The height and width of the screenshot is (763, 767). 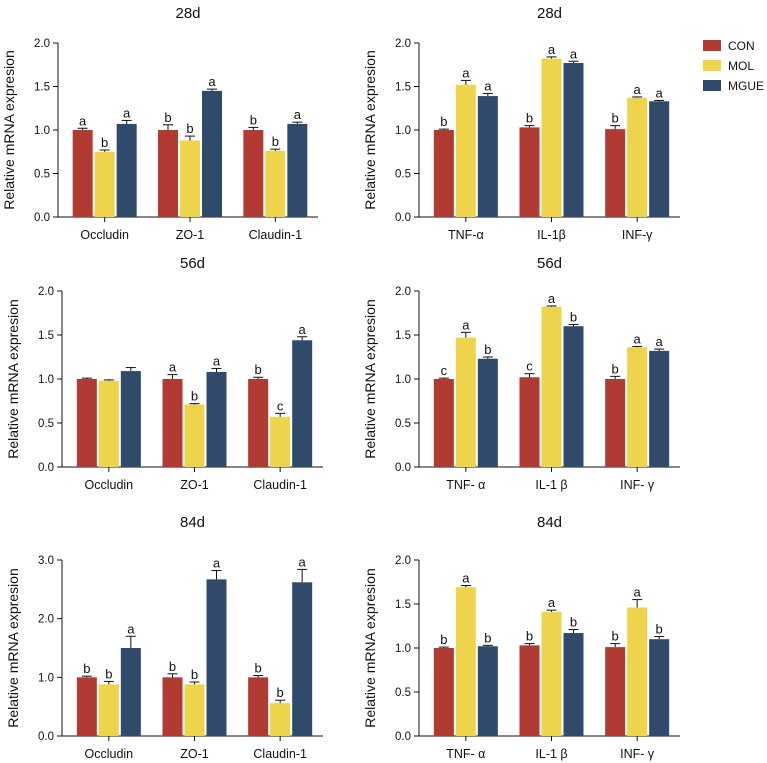 What do you see at coordinates (551, 485) in the screenshot?
I see `x-tick-label: IL-1 β` at bounding box center [551, 485].